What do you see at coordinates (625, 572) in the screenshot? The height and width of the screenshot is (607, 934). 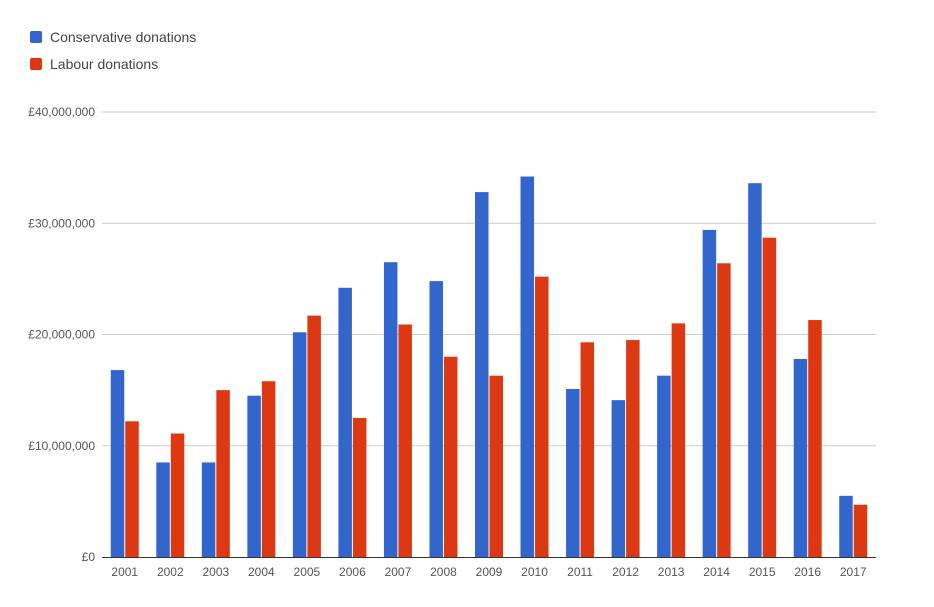 I see `x-tick-label: 2012` at bounding box center [625, 572].